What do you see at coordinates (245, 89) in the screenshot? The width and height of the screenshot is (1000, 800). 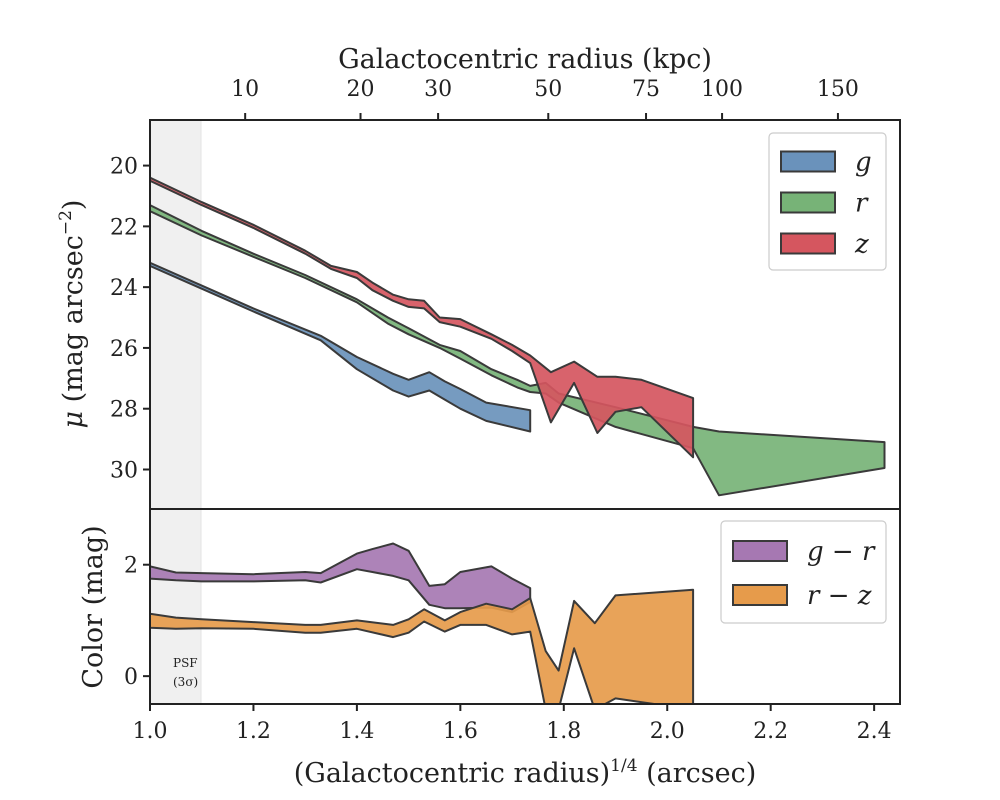 I see `top-x-tick-label: 10` at bounding box center [245, 89].